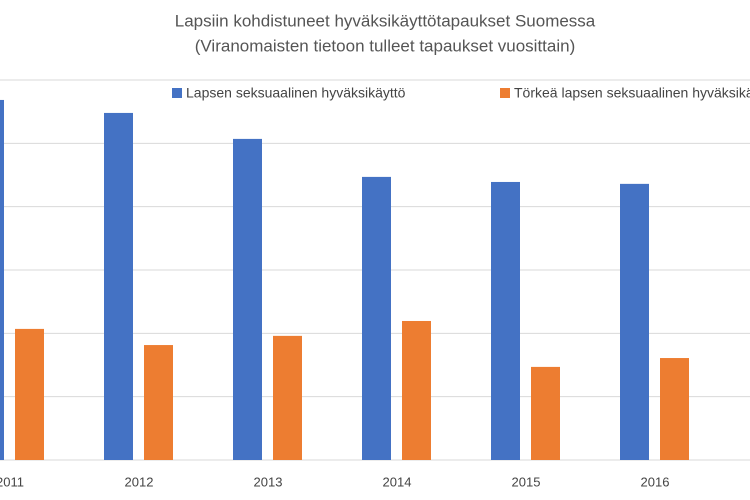  Describe the element at coordinates (268, 481) in the screenshot. I see `x-tick-label: 2013` at that location.